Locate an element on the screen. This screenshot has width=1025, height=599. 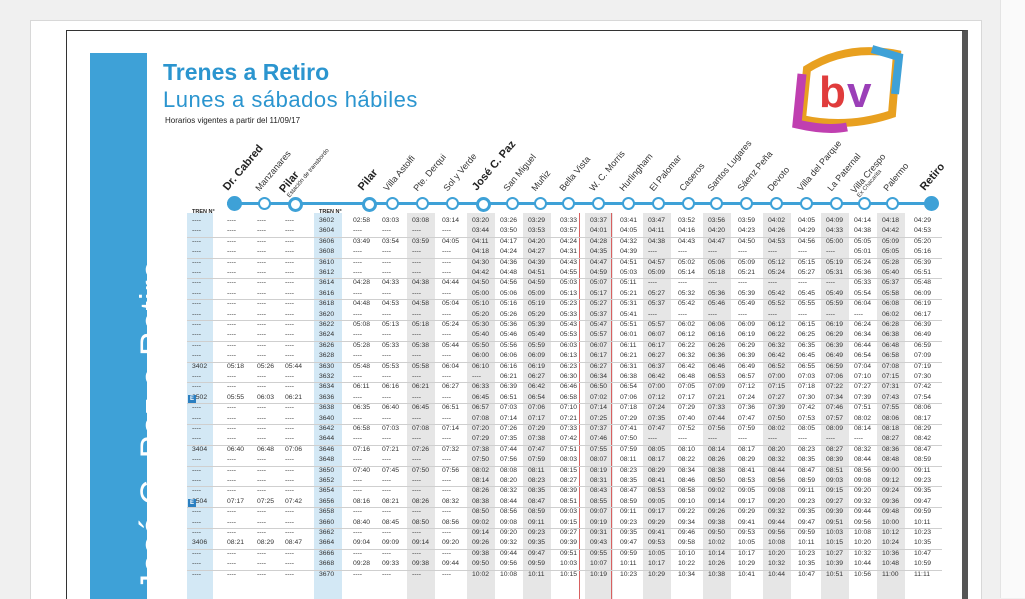
timetable-cell: 06:34 is located at coordinates (863, 335).